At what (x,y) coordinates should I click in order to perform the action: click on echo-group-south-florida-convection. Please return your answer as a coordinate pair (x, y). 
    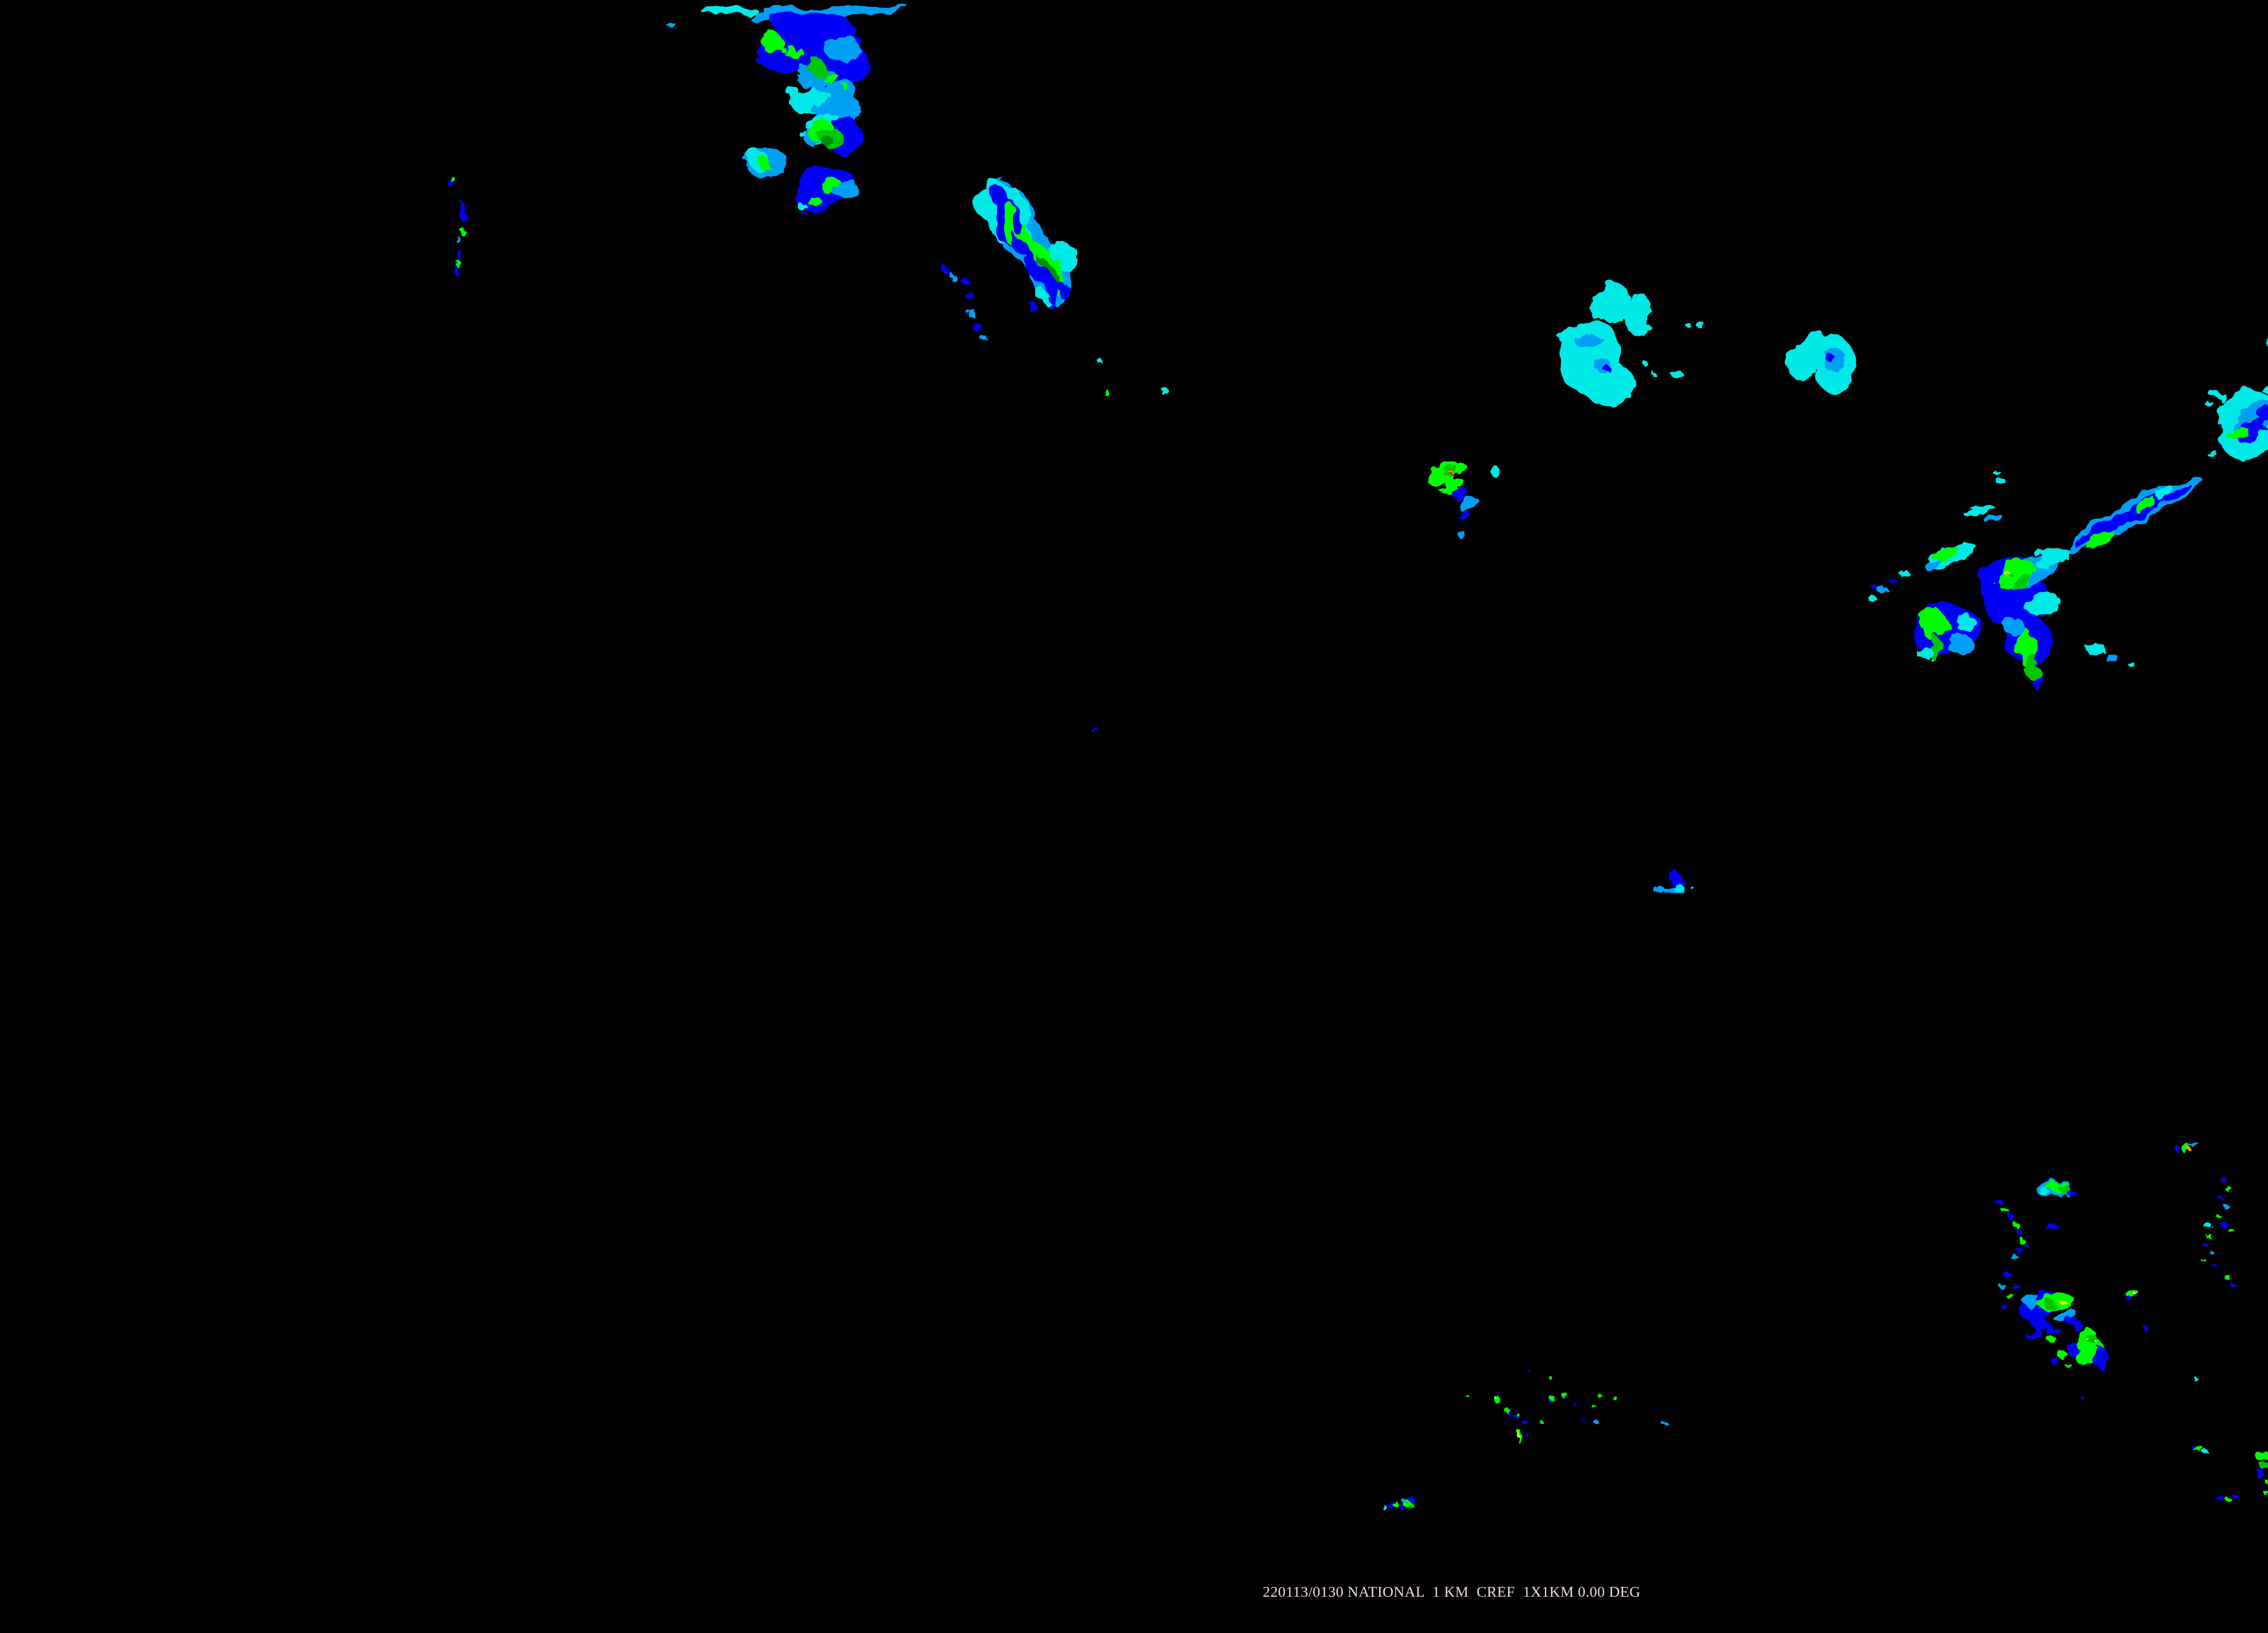
    Looking at the image, I should click on (2229, 1439).